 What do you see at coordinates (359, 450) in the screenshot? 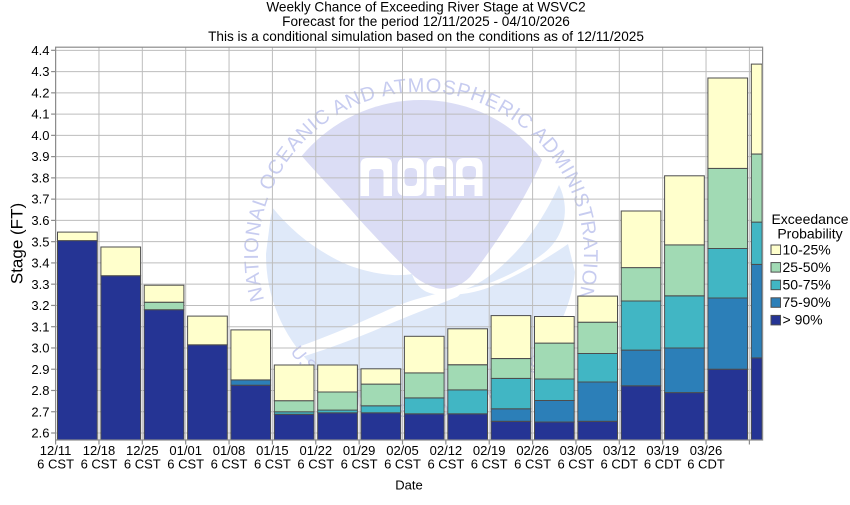
I see `svg-text: 01/29` at bounding box center [359, 450].